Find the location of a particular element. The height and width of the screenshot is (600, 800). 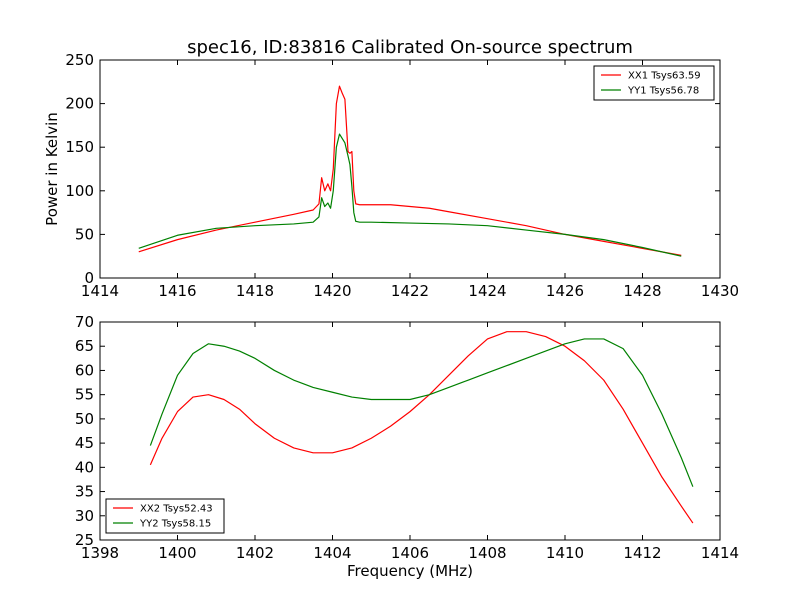

x-tick-label: 1410 is located at coordinates (565, 553).